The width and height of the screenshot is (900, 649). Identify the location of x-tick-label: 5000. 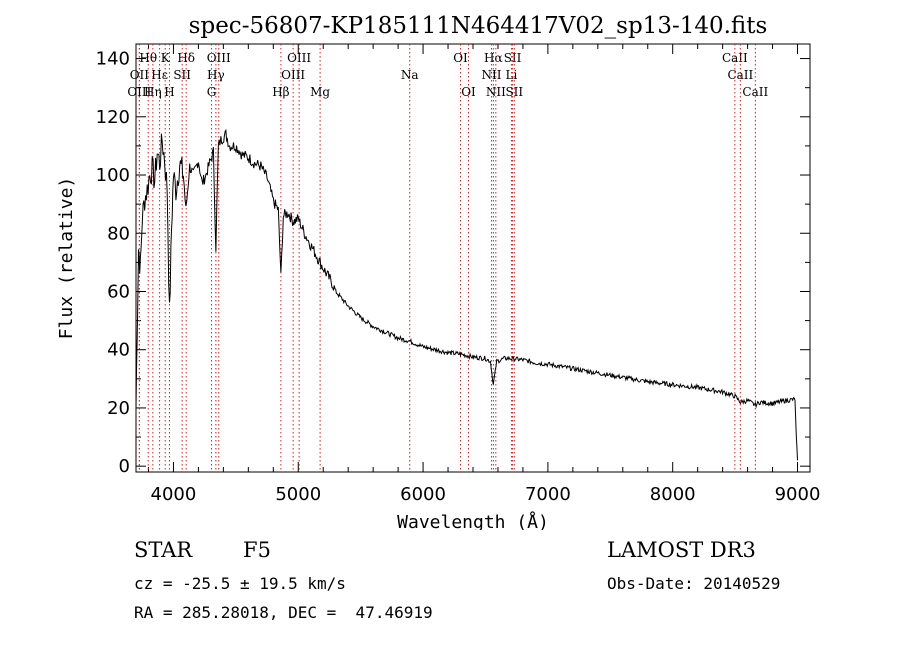
(298, 494).